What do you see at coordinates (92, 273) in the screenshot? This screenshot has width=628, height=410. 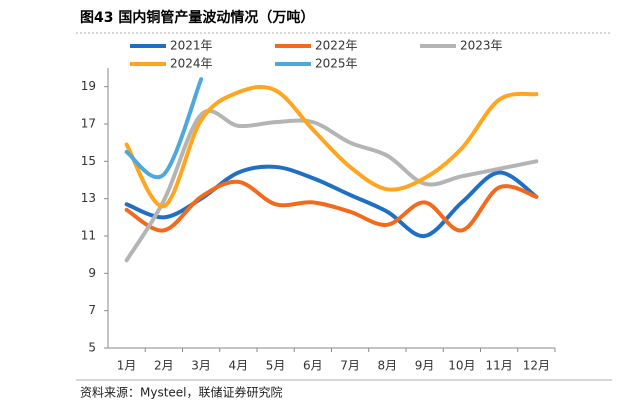 I see `y-tick-label: 9` at bounding box center [92, 273].